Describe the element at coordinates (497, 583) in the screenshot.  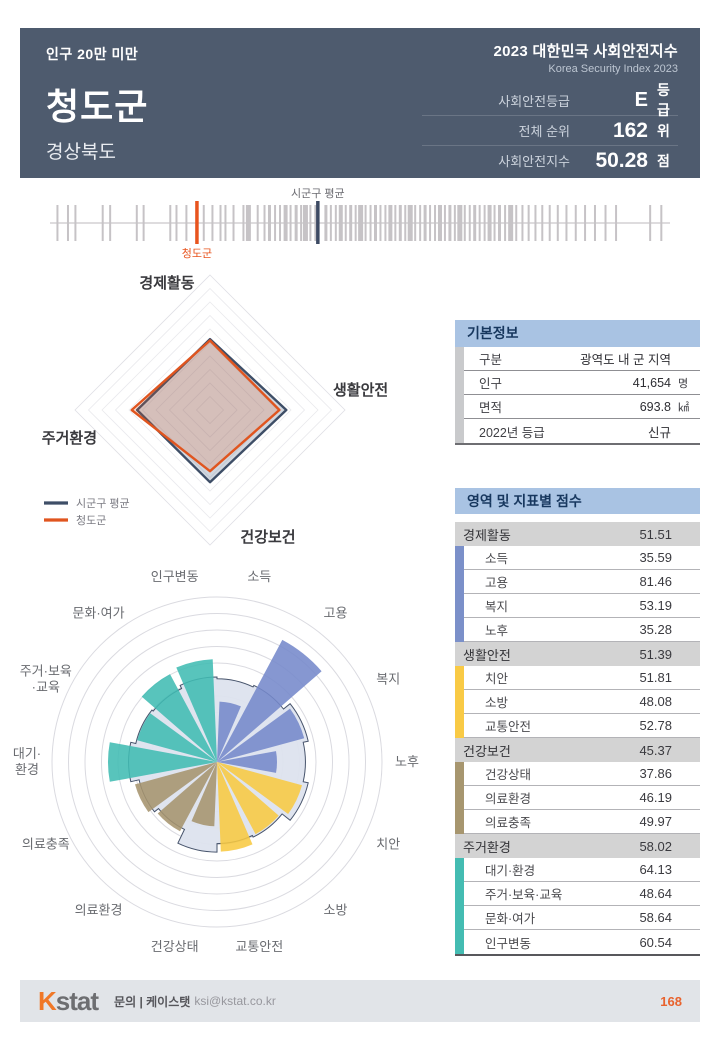
I see `score-item-label: 고용` at that location.